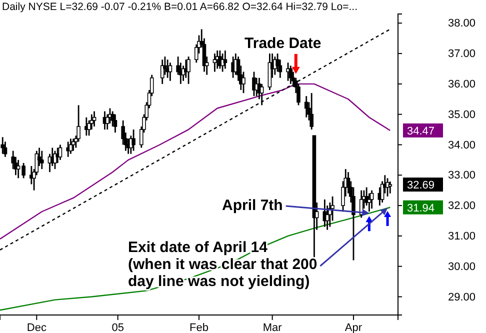  What do you see at coordinates (462, 266) in the screenshot?
I see `y-tick-label: 30.00` at bounding box center [462, 266].